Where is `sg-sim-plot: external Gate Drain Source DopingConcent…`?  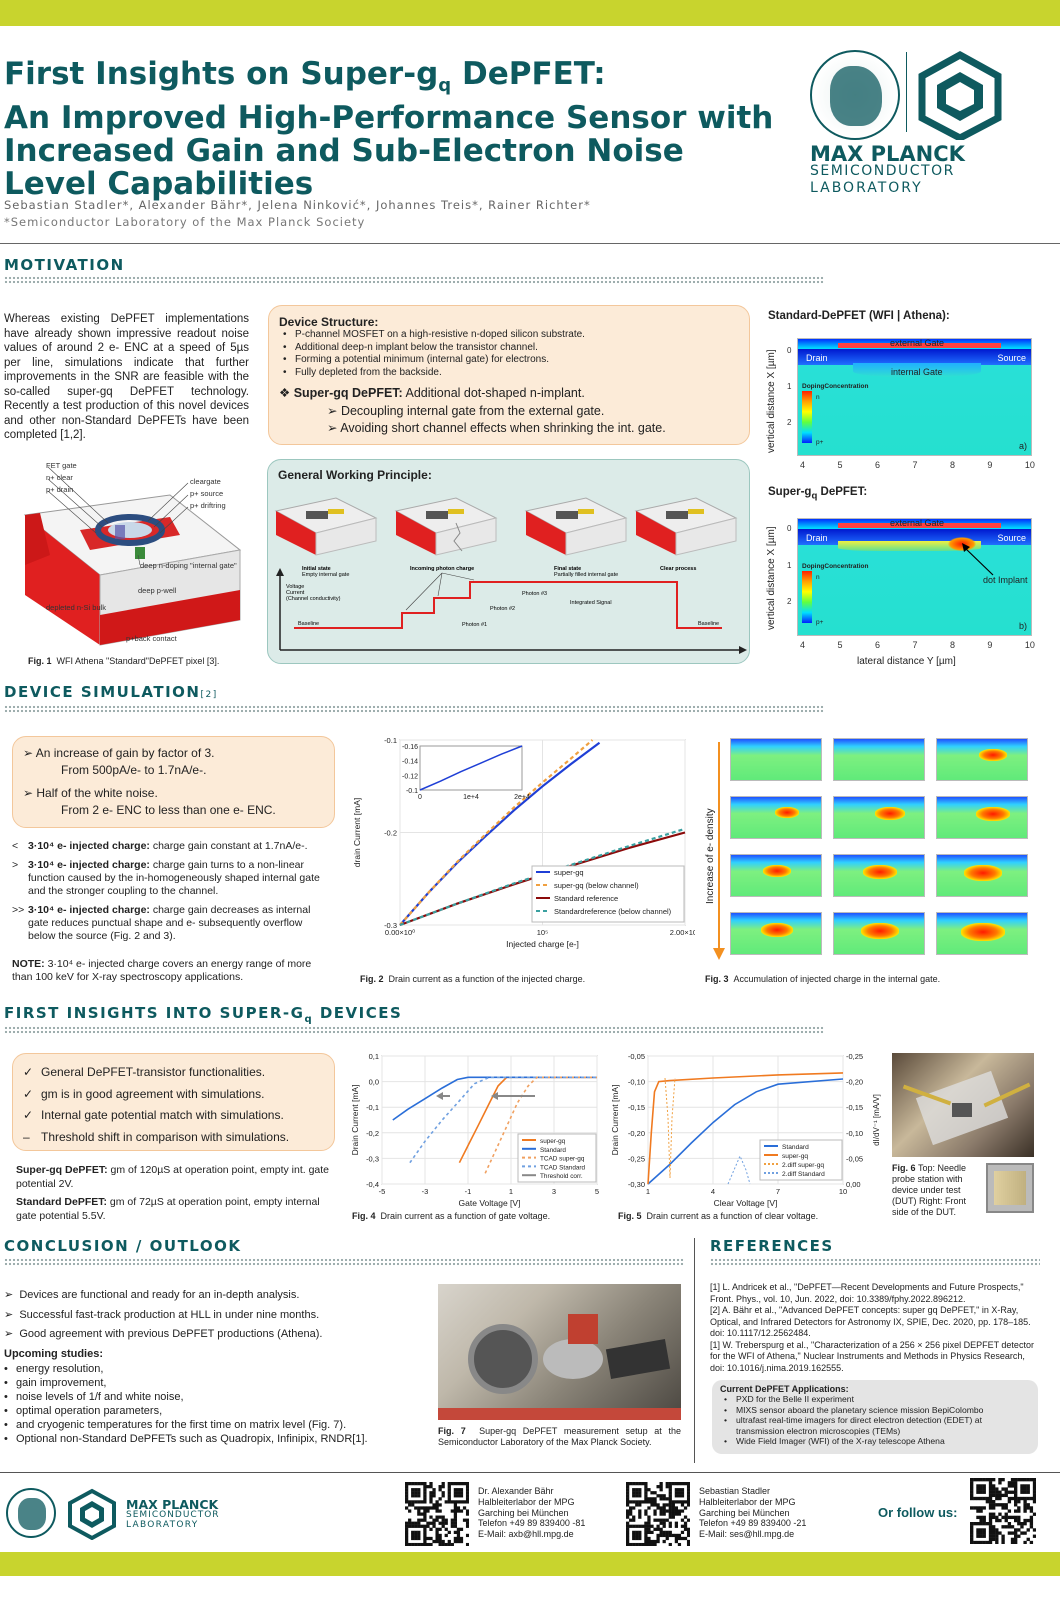 sg-sim-plot: external Gate Drain Source DopingConcent… is located at coordinates (914, 577).